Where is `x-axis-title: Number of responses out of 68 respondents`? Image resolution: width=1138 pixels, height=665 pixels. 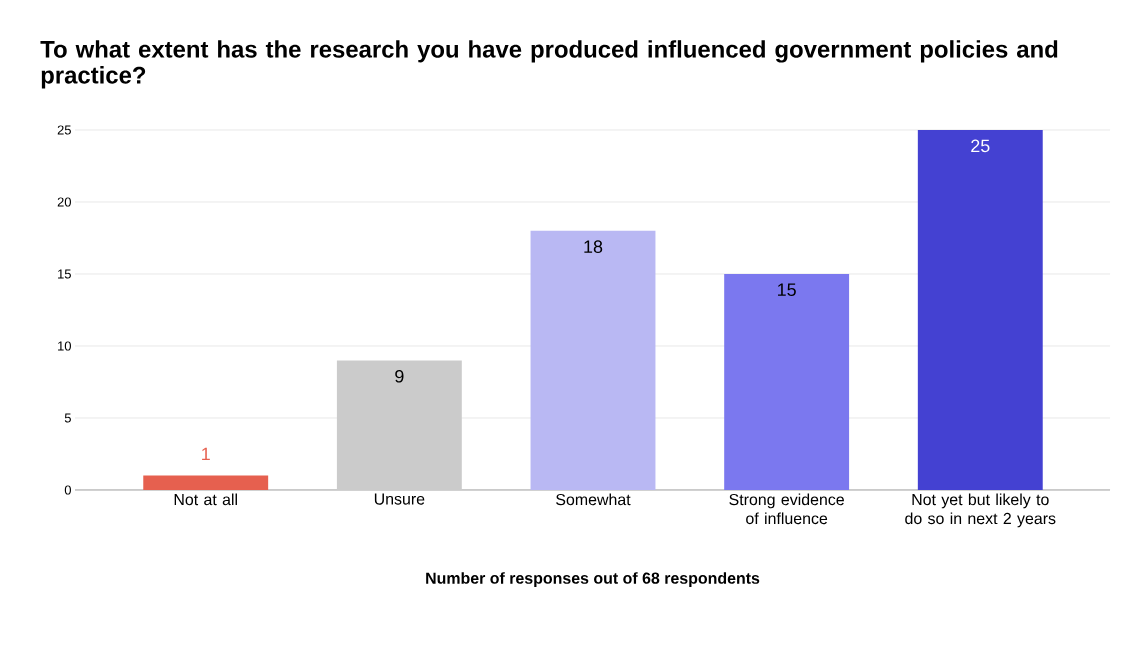 x-axis-title: Number of responses out of 68 respondents is located at coordinates (593, 579).